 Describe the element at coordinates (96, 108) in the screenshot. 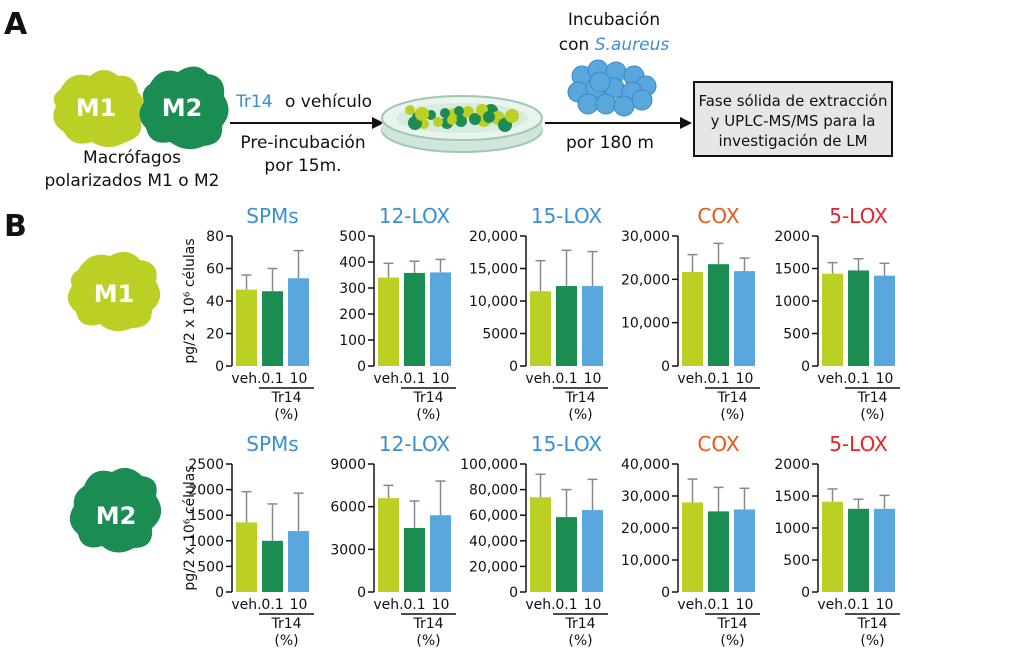

I see `m1-cell-label: M1` at that location.